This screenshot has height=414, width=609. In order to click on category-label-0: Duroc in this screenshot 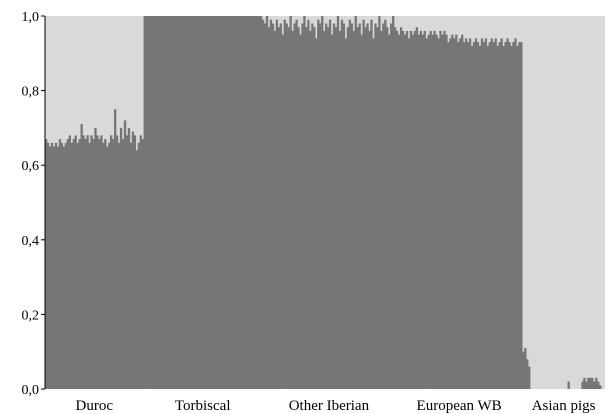, I will do `click(95, 406)`.